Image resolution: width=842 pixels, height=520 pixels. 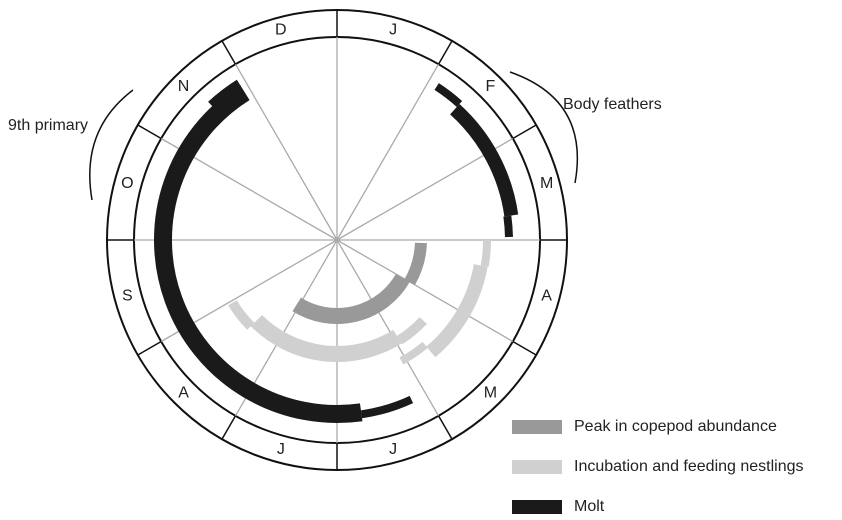 I want to click on annotation-left: 9th primary, so click(x=48, y=125).